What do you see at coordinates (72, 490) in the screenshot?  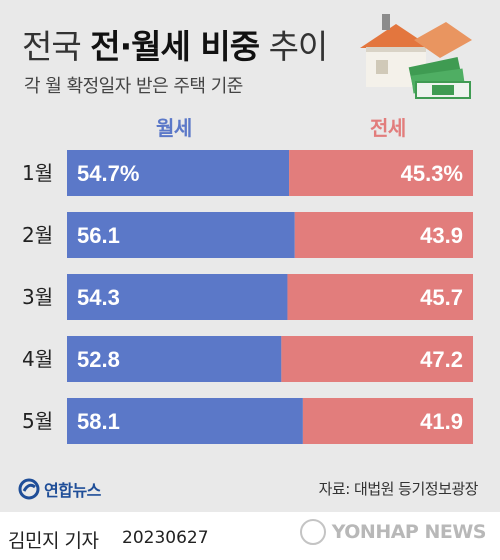 I see `logo-text: 연합뉴스` at bounding box center [72, 490].